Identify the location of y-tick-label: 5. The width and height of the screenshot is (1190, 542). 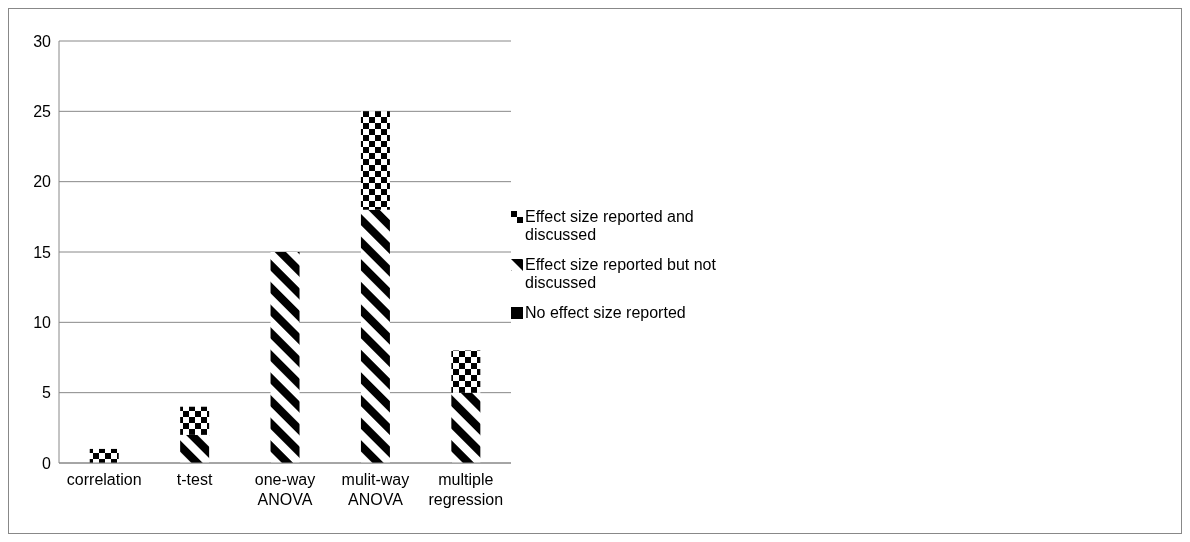
(47, 393).